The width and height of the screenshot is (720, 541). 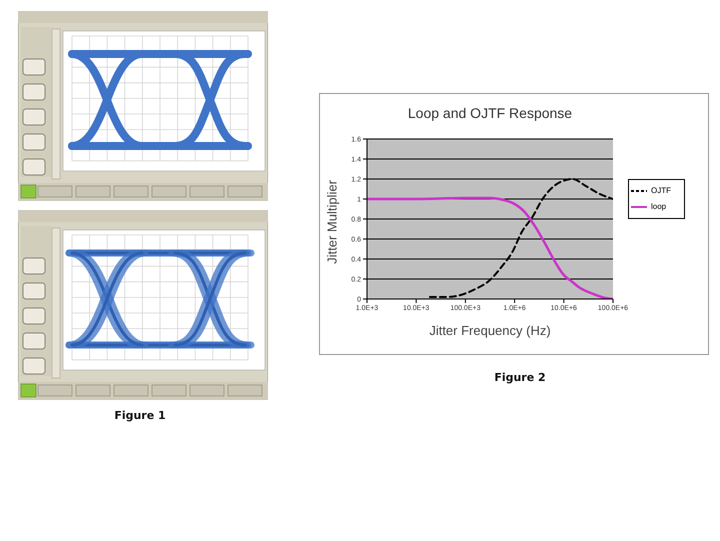 I want to click on legend-label: loop, so click(x=658, y=207).